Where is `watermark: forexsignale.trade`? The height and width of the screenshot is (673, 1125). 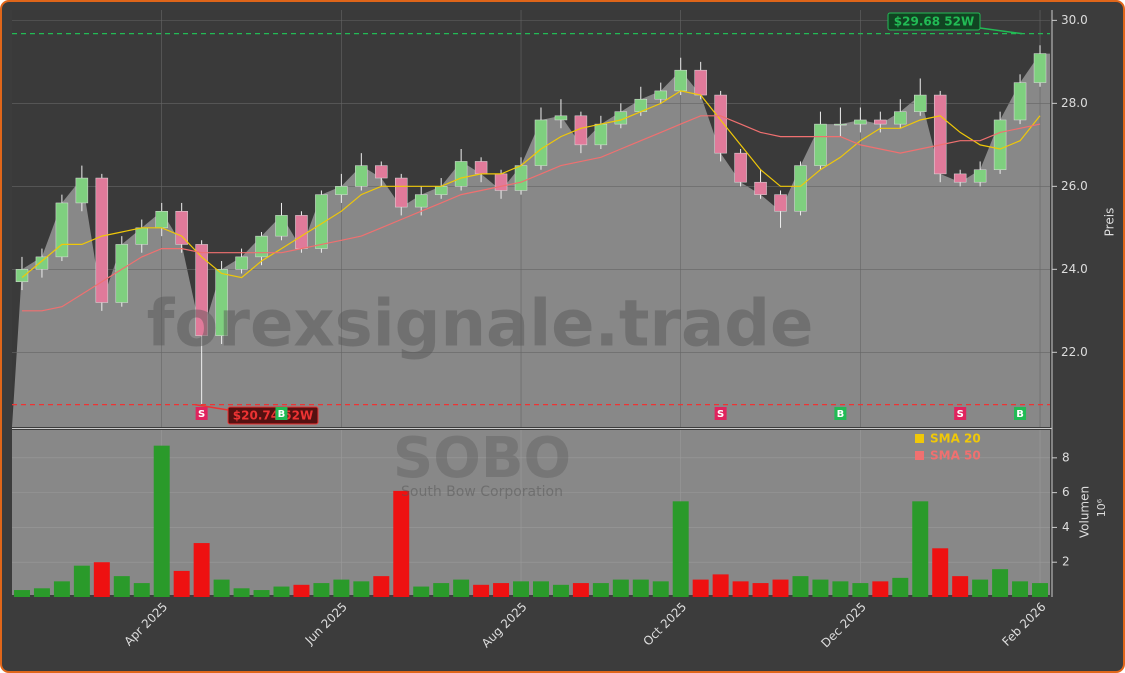 watermark: forexsignale.trade is located at coordinates (480, 325).